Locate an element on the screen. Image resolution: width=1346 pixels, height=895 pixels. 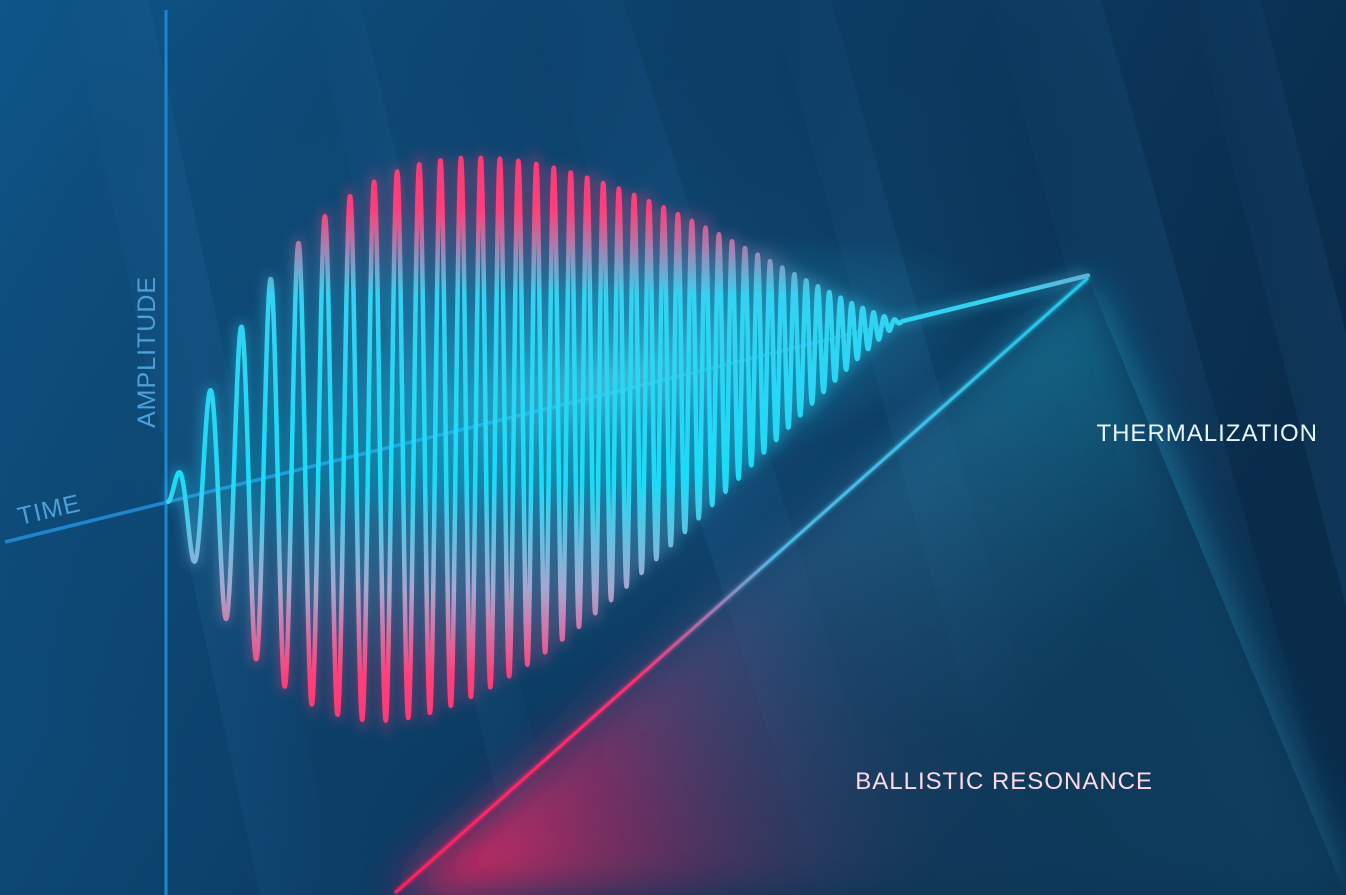
amplitude-axis-label: AMPLITUDE is located at coordinates (147, 352).